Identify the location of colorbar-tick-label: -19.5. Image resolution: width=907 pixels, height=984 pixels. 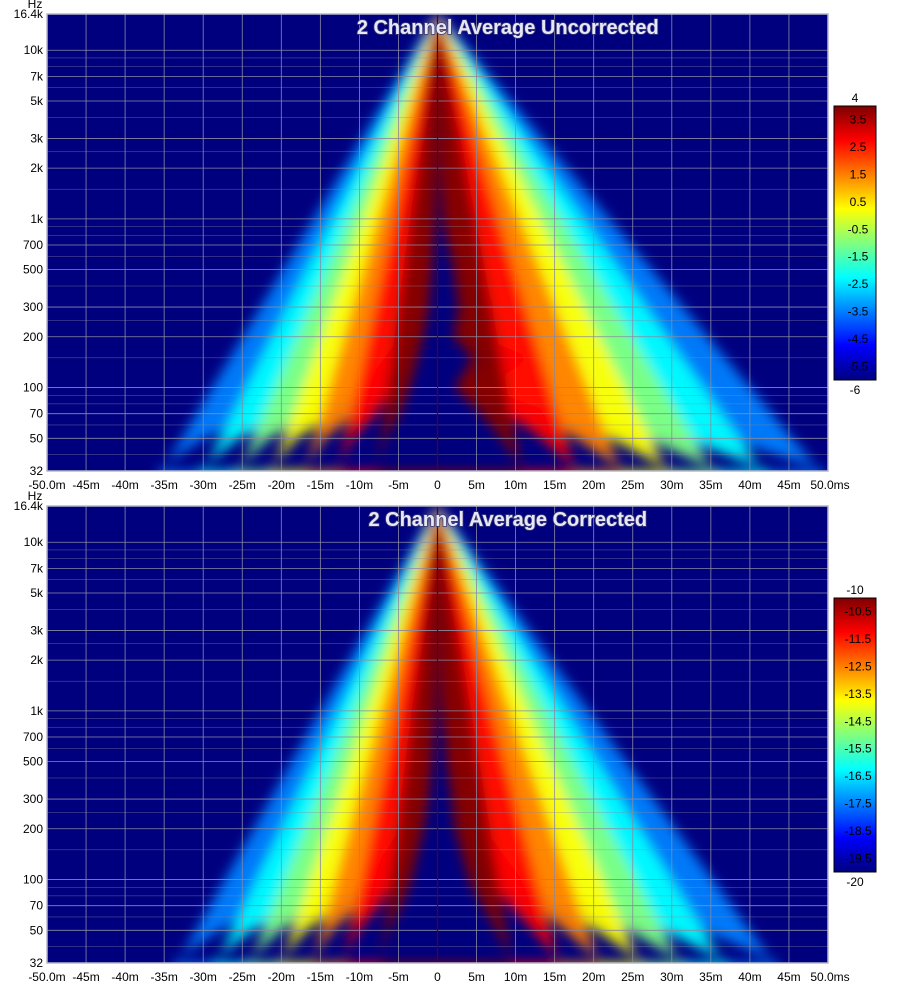
(858, 858).